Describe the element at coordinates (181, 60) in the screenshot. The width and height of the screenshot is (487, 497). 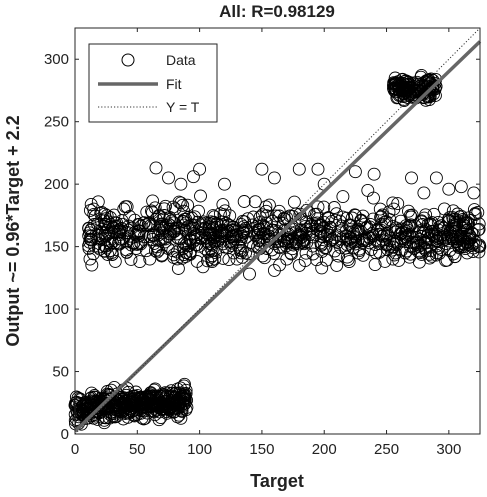
I see `legend-data-label: Data` at that location.